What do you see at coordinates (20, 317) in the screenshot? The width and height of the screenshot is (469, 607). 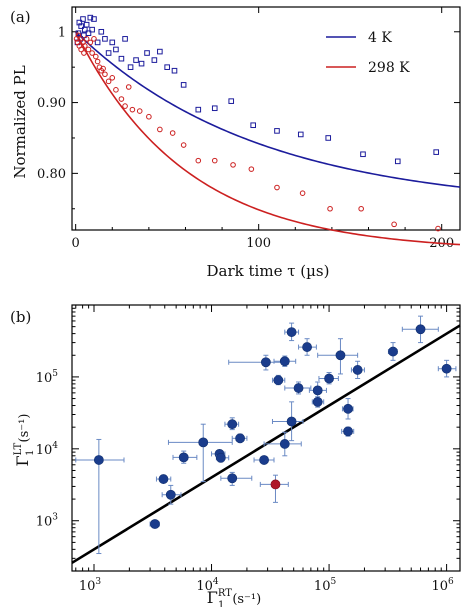 I see `panel-b-label: (b)` at bounding box center [20, 317].